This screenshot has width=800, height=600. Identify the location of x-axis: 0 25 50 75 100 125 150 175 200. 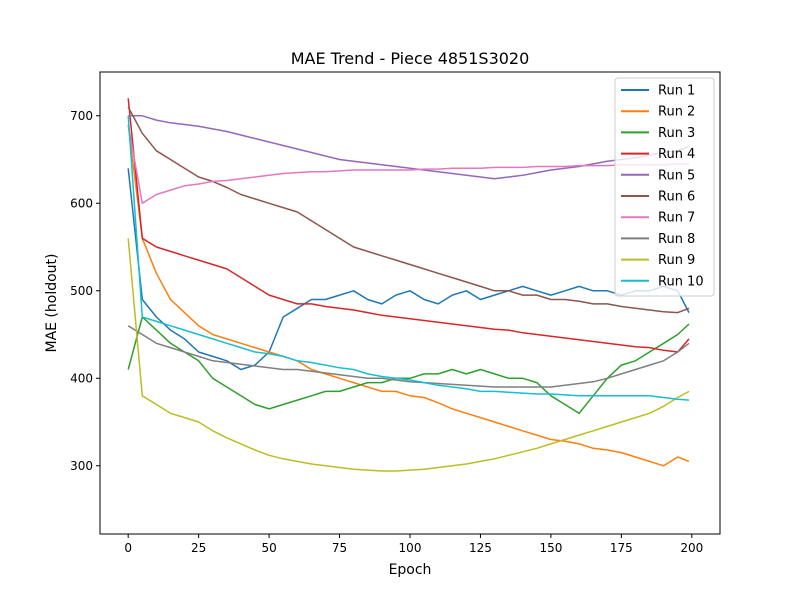
(413, 544).